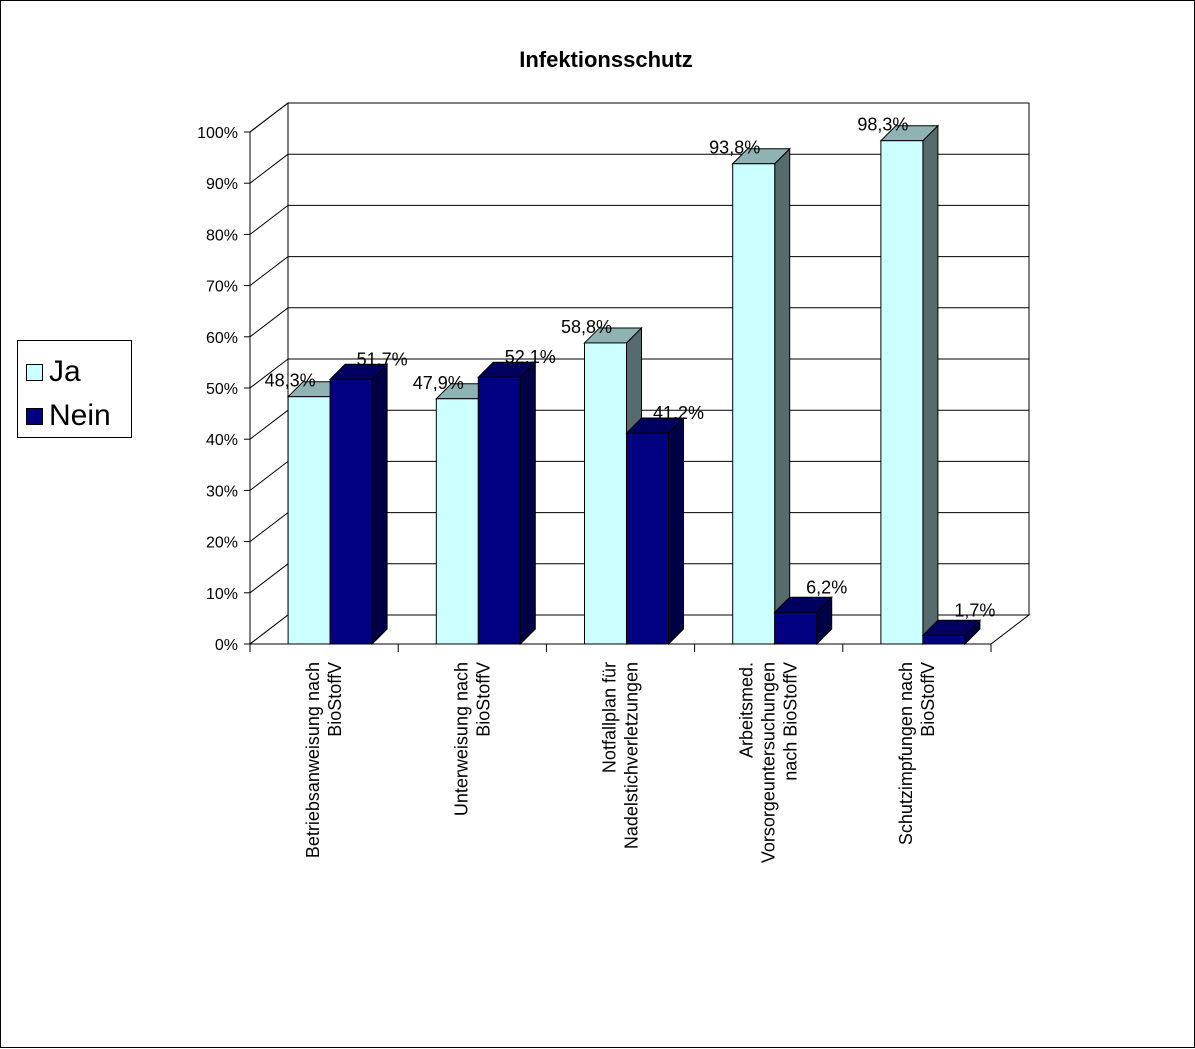  What do you see at coordinates (34, 372) in the screenshot?
I see `legend-swatch-ja` at bounding box center [34, 372].